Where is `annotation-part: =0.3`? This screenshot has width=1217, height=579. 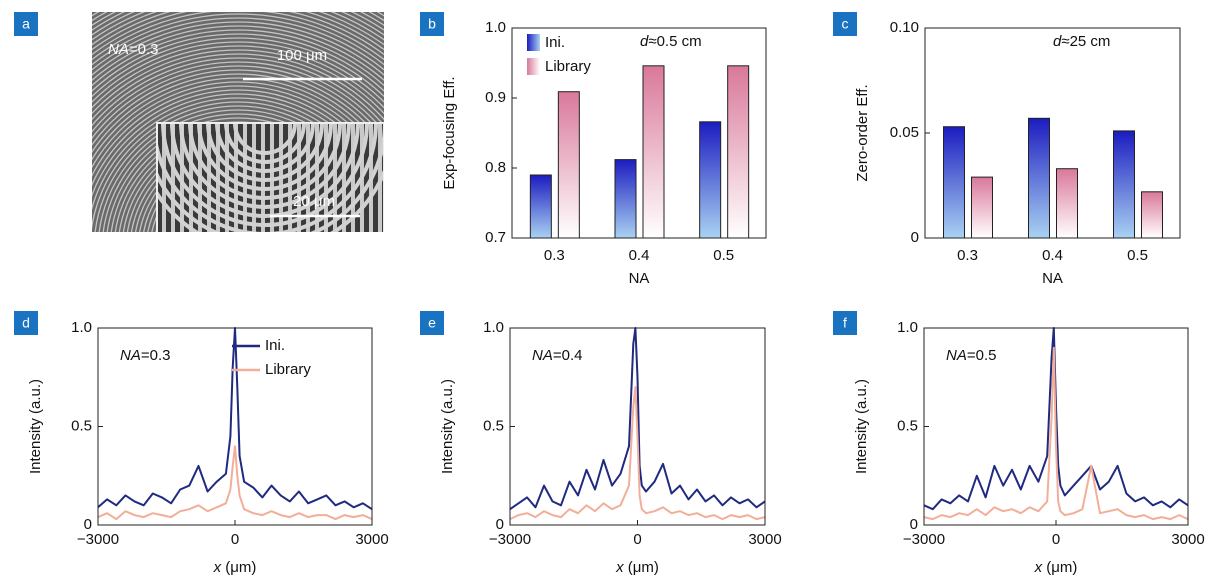 annotation-part: =0.3 is located at coordinates (144, 49).